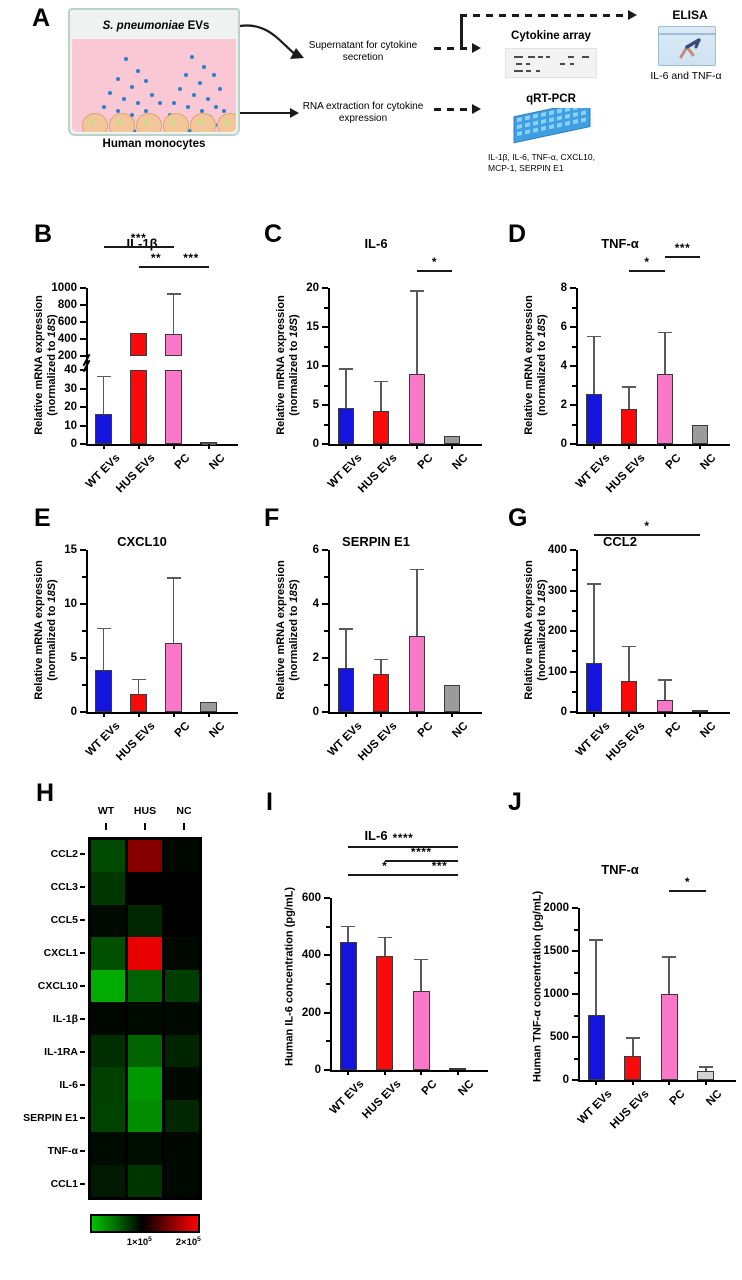 The image size is (742, 1280). I want to click on heatmap-row-tick, so click(82, 1051).